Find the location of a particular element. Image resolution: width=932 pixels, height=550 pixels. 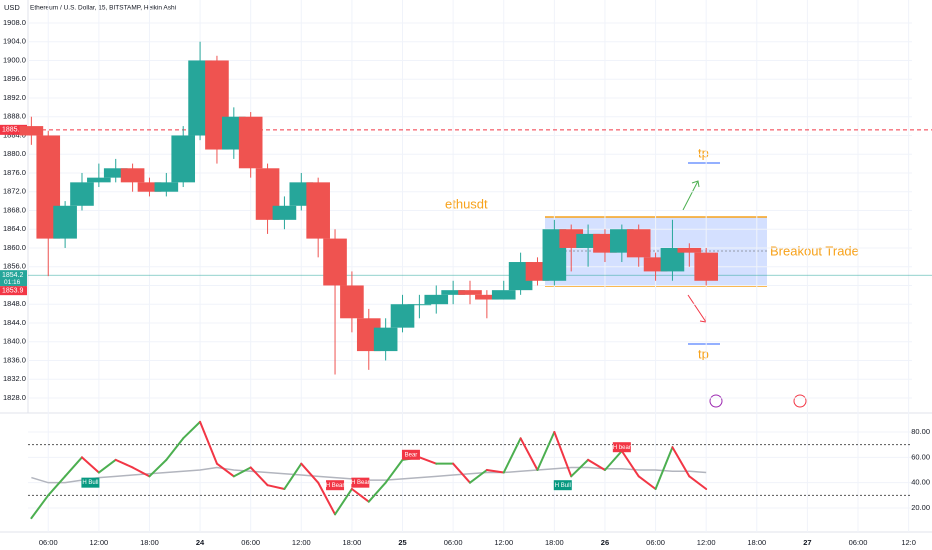

y-tick-label: 1856.0 is located at coordinates (14, 266).